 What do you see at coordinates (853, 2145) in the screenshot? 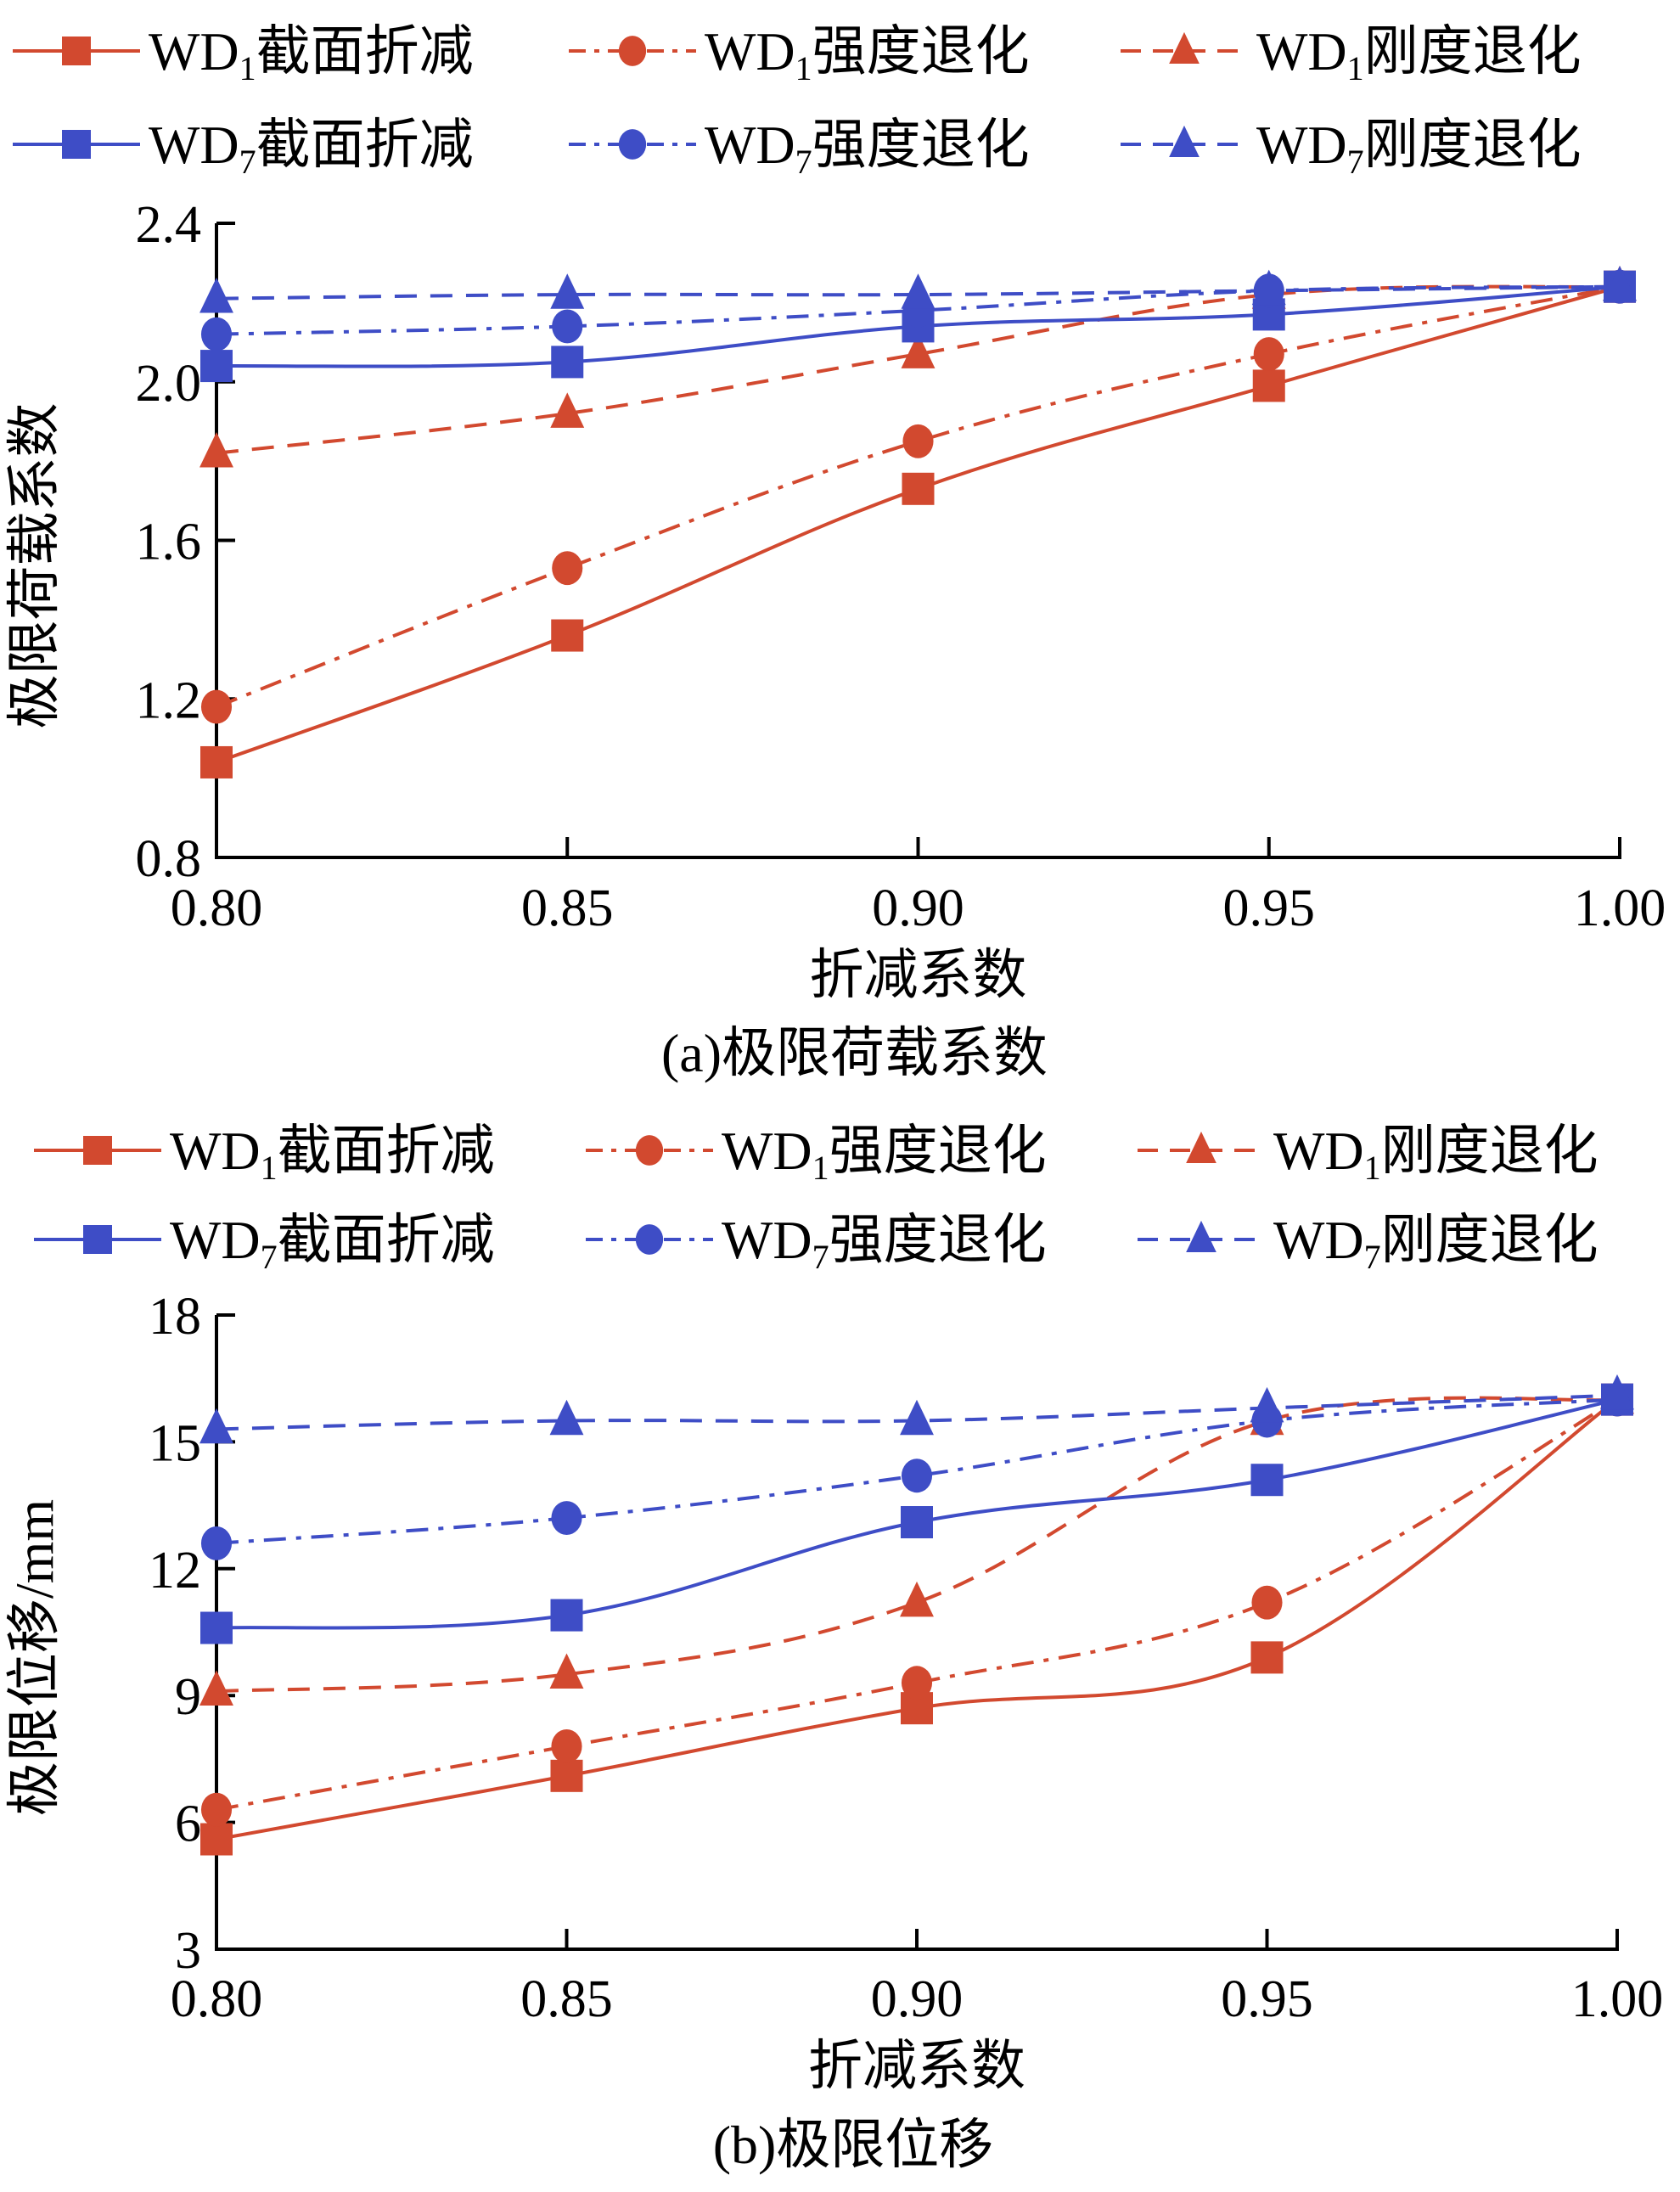
I see `chart-title: (b)极限位移` at bounding box center [853, 2145].